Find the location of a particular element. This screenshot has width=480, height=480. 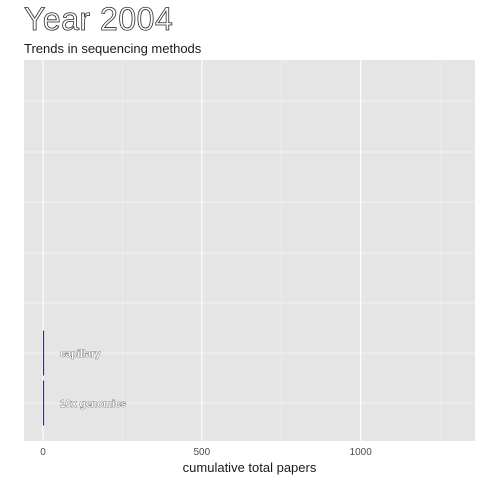

x-axis-label: cumulative total papers is located at coordinates (250, 467).